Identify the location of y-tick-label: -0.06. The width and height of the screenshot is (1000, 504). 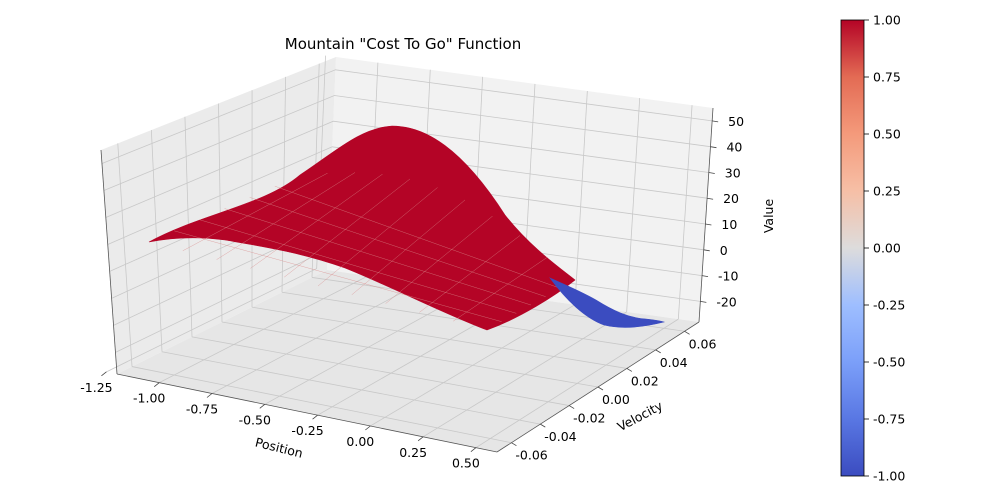
(531, 455).